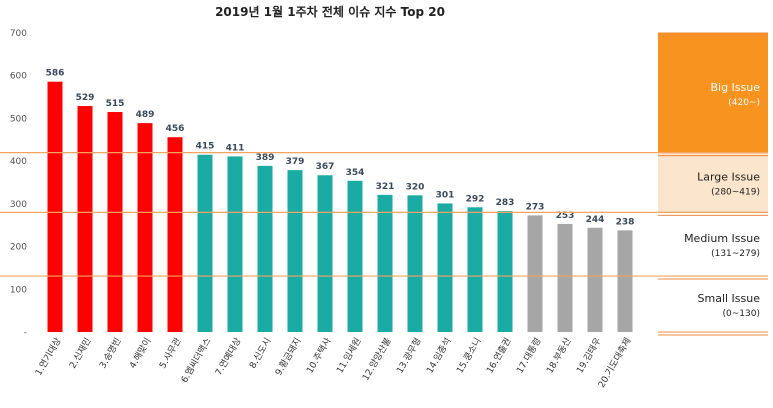  I want to click on bar-value-label: 529, so click(85, 98).